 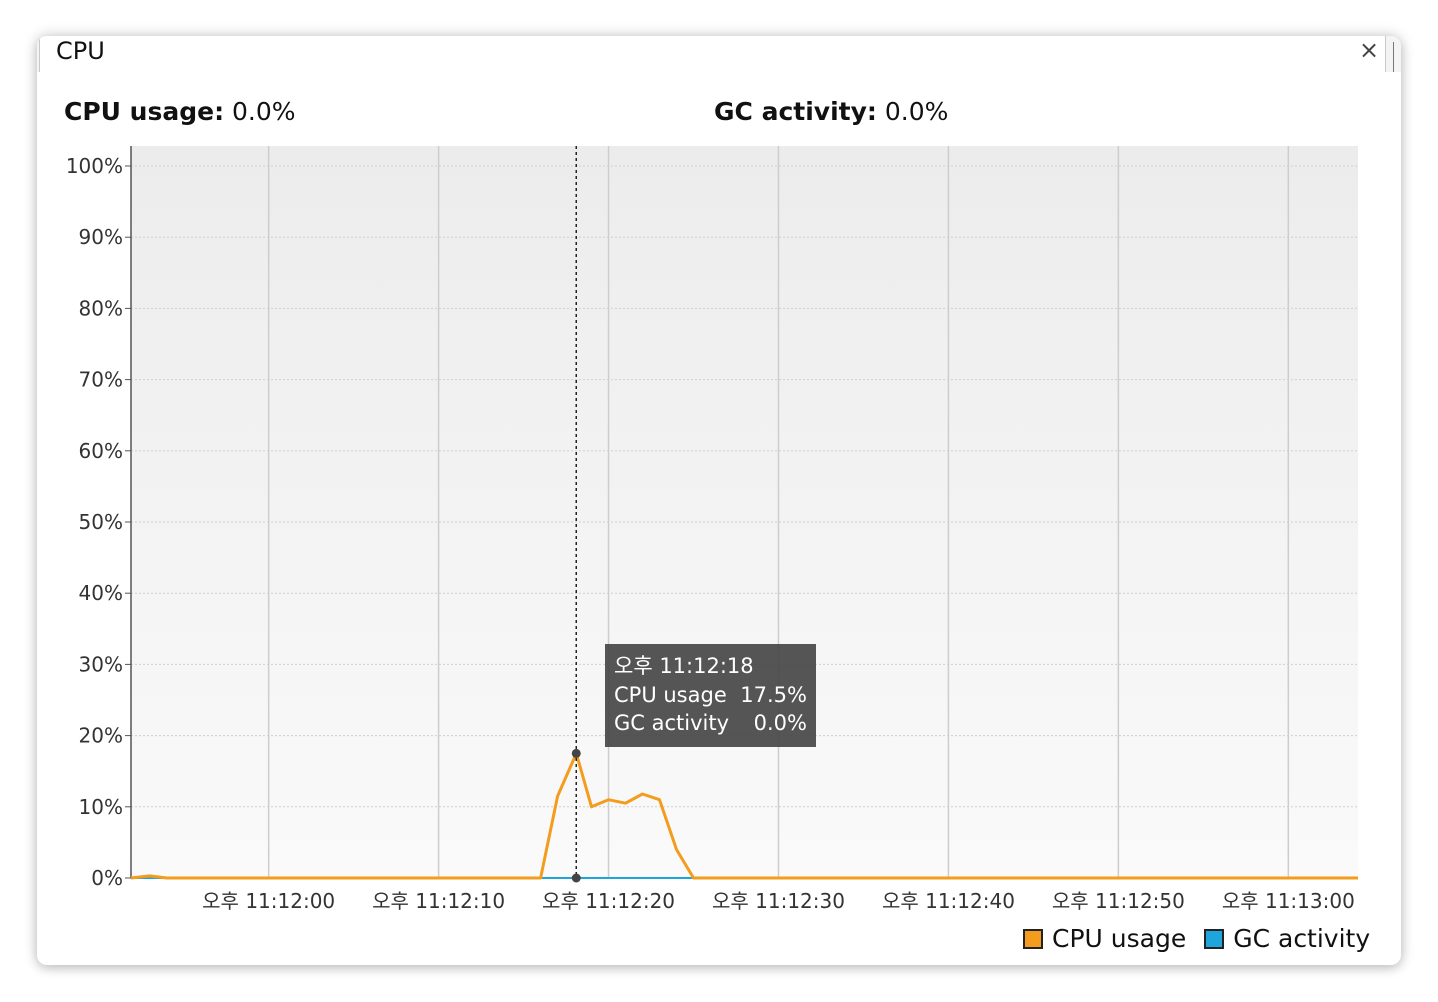 What do you see at coordinates (107, 878) in the screenshot?
I see `y-tick-label: 0%` at bounding box center [107, 878].